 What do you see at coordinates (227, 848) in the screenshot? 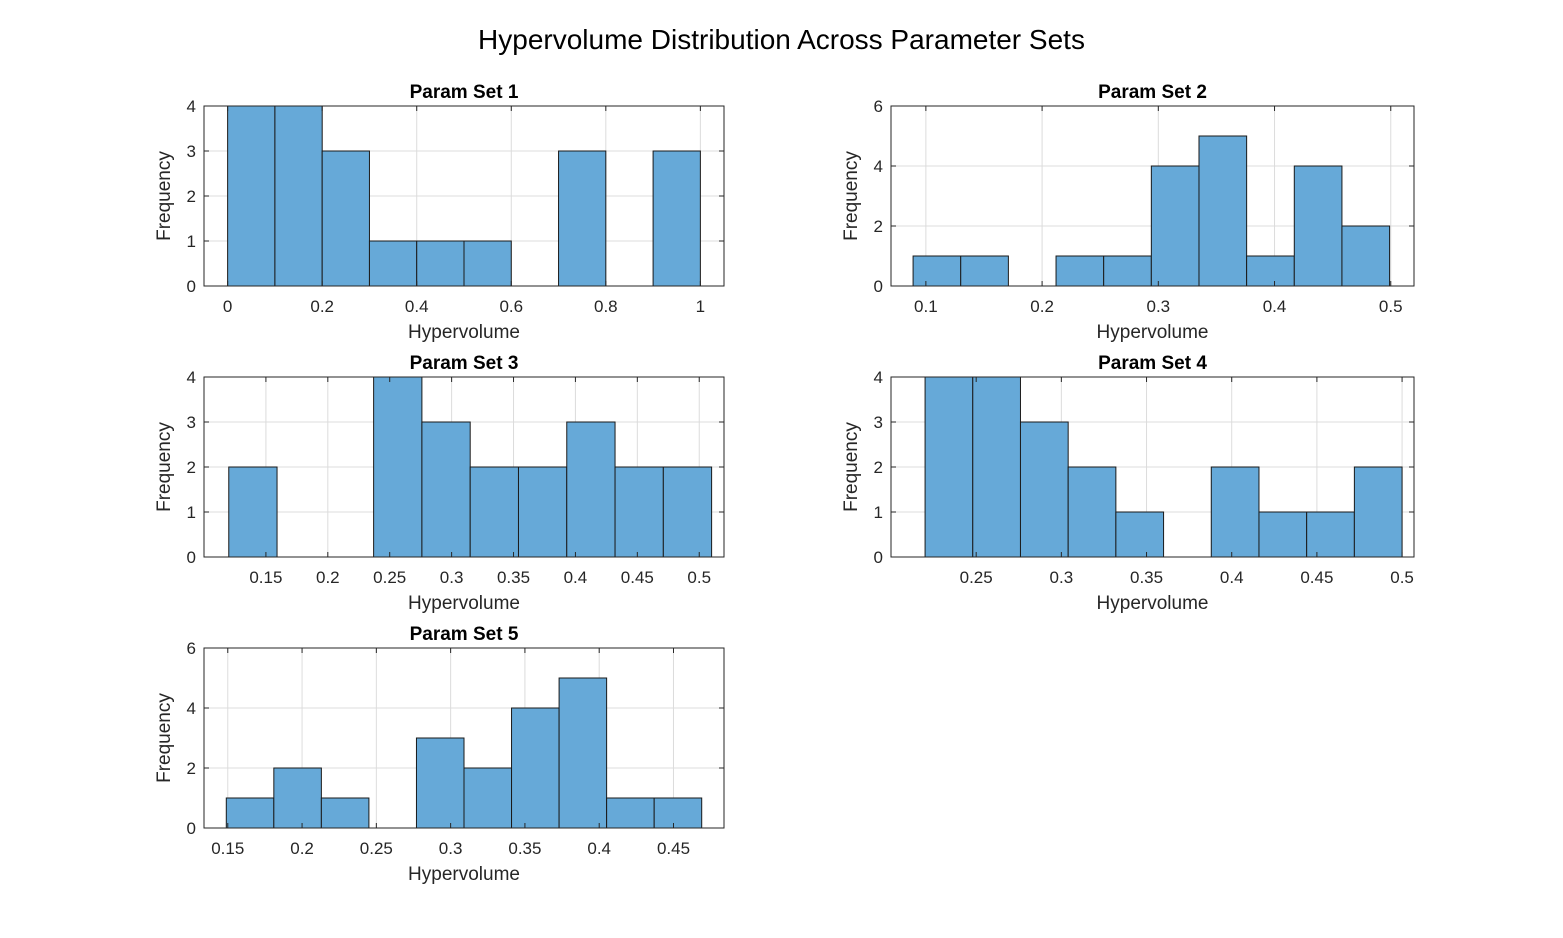
I see `x-tick-label: 0.15` at bounding box center [227, 848].